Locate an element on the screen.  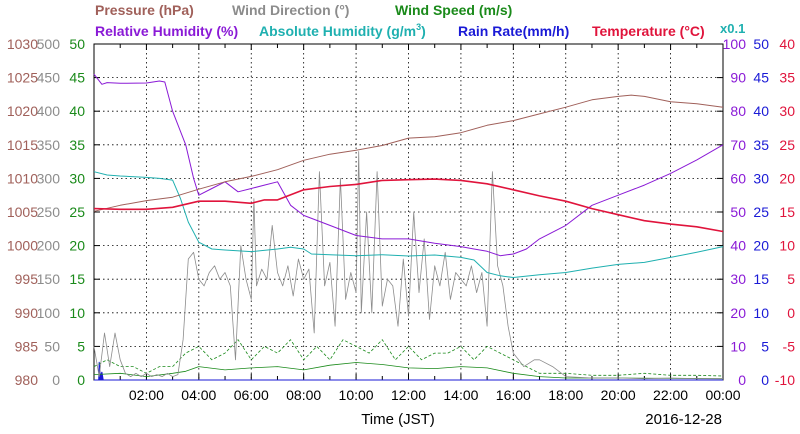
y-tick-label-pressure: 1025 is located at coordinates (22, 78).